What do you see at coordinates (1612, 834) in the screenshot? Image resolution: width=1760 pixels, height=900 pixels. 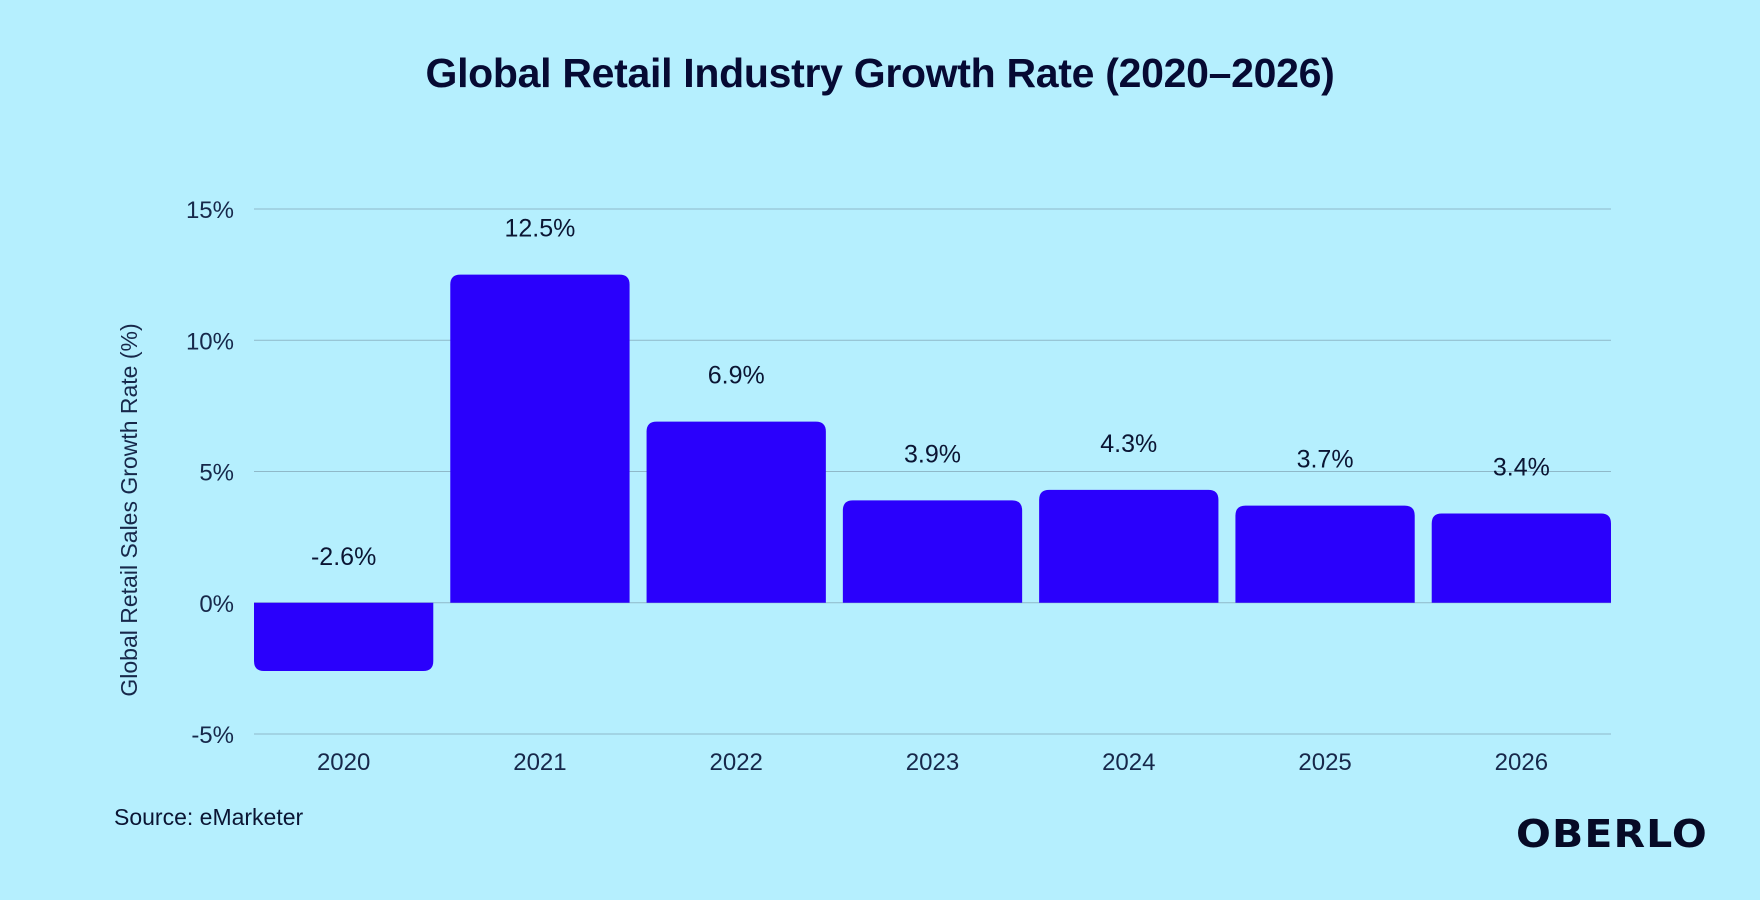 I see `oberlo-logo: OBERLO` at bounding box center [1612, 834].